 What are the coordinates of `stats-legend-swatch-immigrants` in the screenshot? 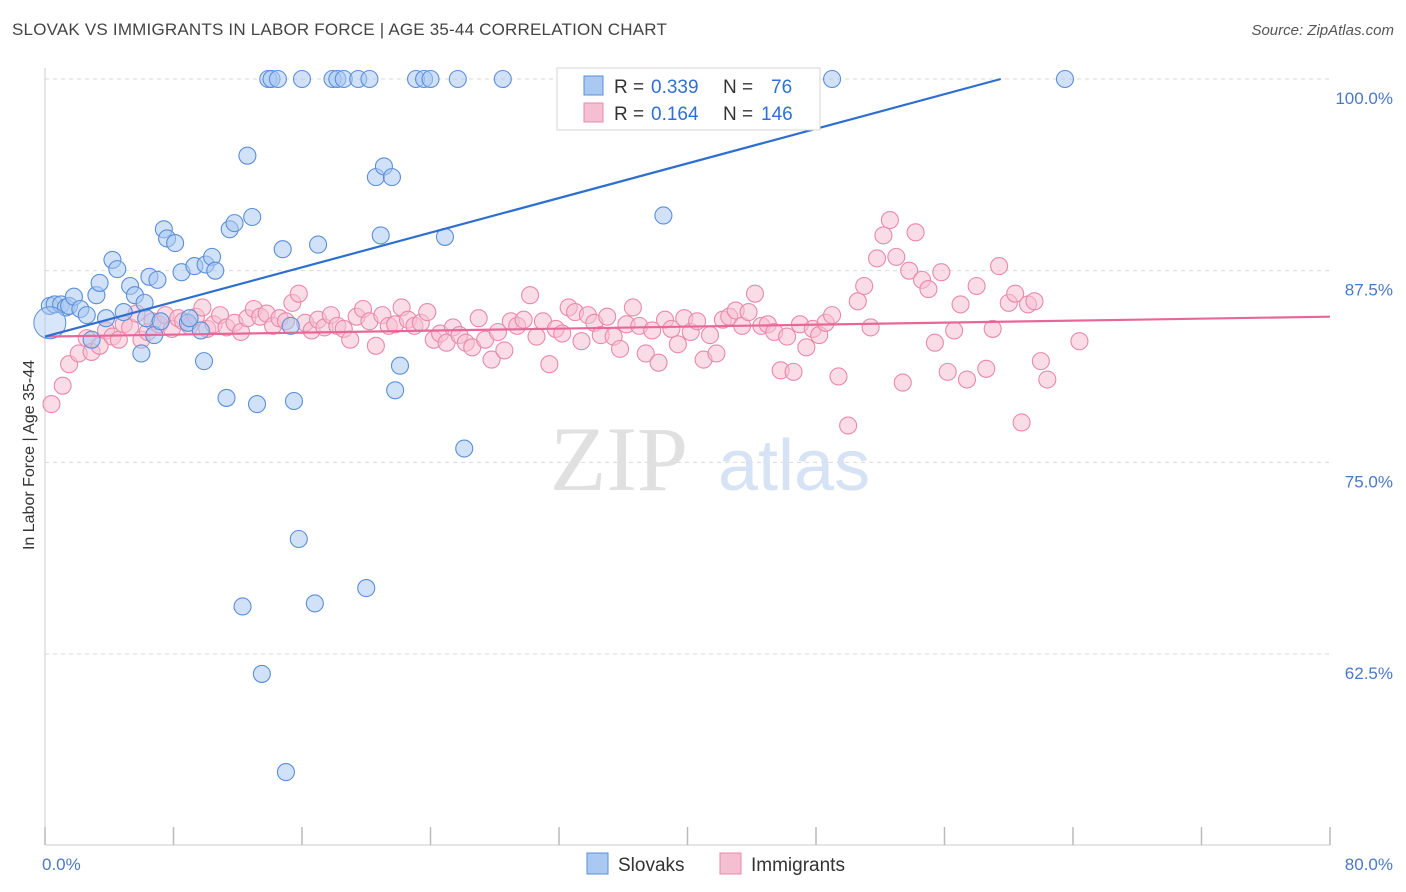 It's located at (593, 112).